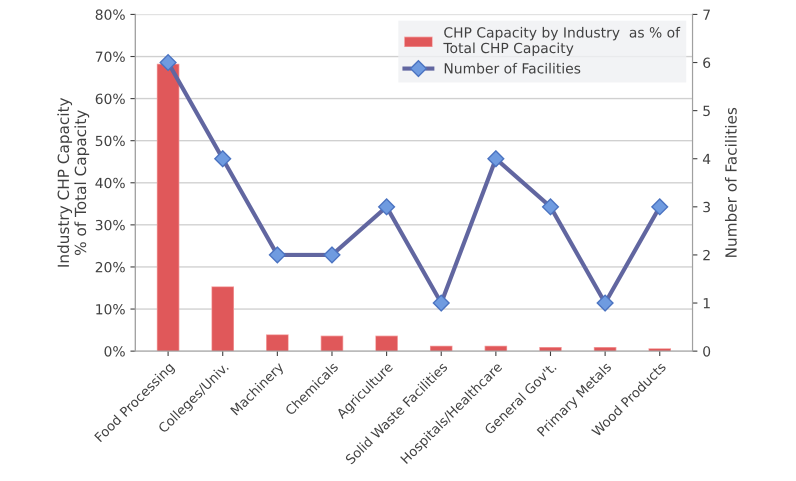 The height and width of the screenshot is (481, 796). Describe the element at coordinates (114, 351) in the screenshot. I see `y-tick-label: 0%` at that location.